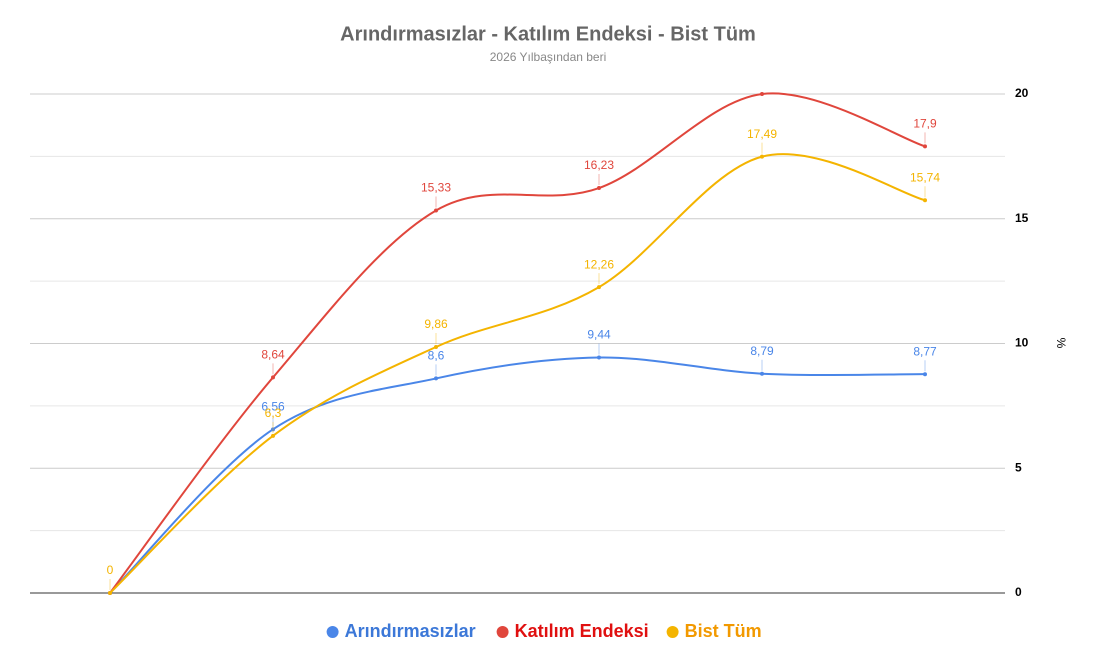  I want to click on data-label: 9,86, so click(436, 324).